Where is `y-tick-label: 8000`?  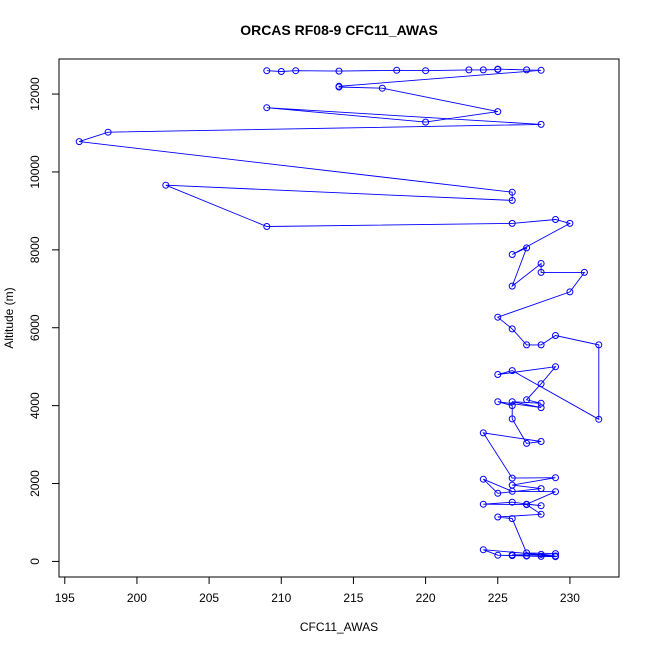
y-tick-label: 8000 is located at coordinates (35, 249).